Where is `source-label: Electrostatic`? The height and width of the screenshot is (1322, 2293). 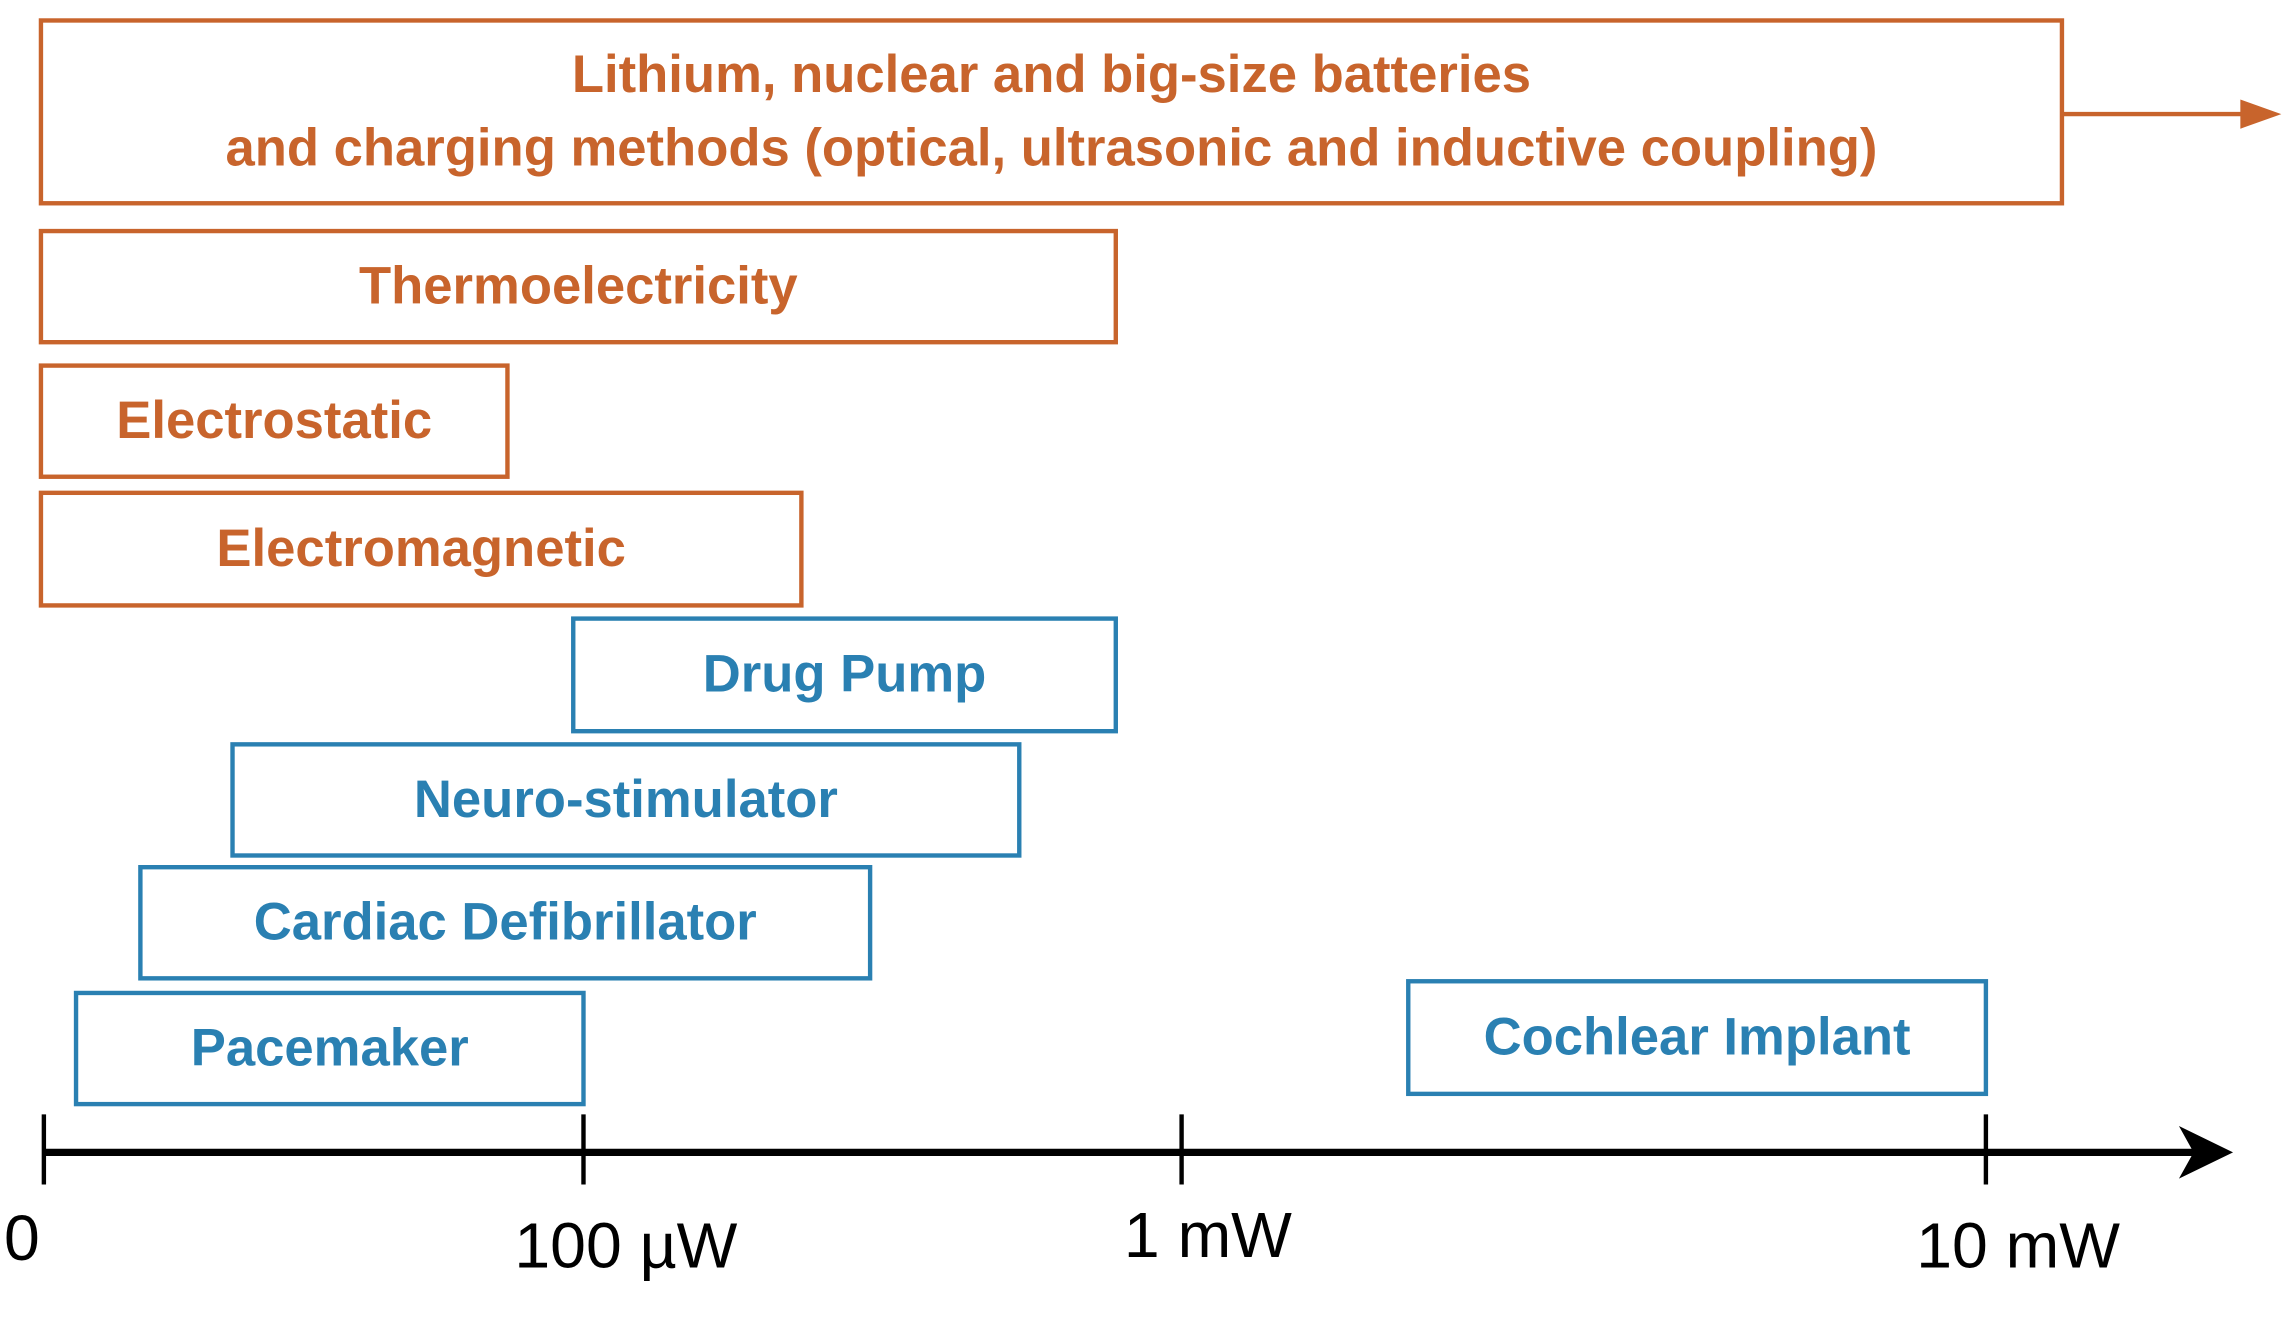
source-label: Electrostatic is located at coordinates (274, 420).